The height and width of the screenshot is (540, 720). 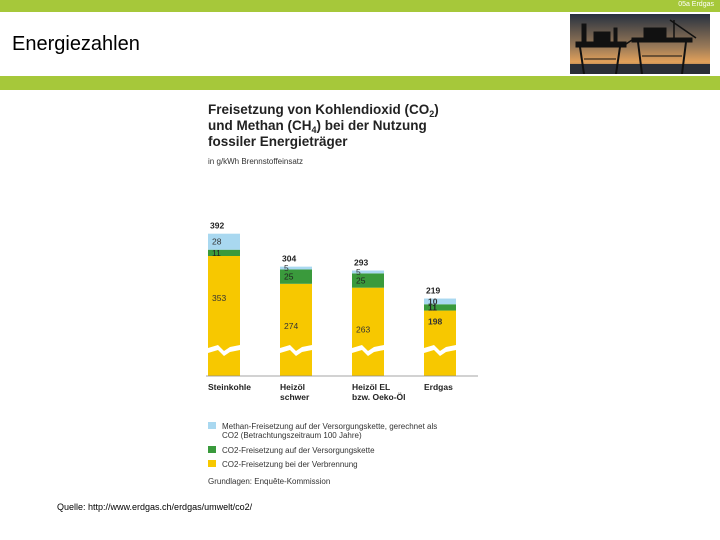 I want to click on header-rule, so click(x=360, y=83).